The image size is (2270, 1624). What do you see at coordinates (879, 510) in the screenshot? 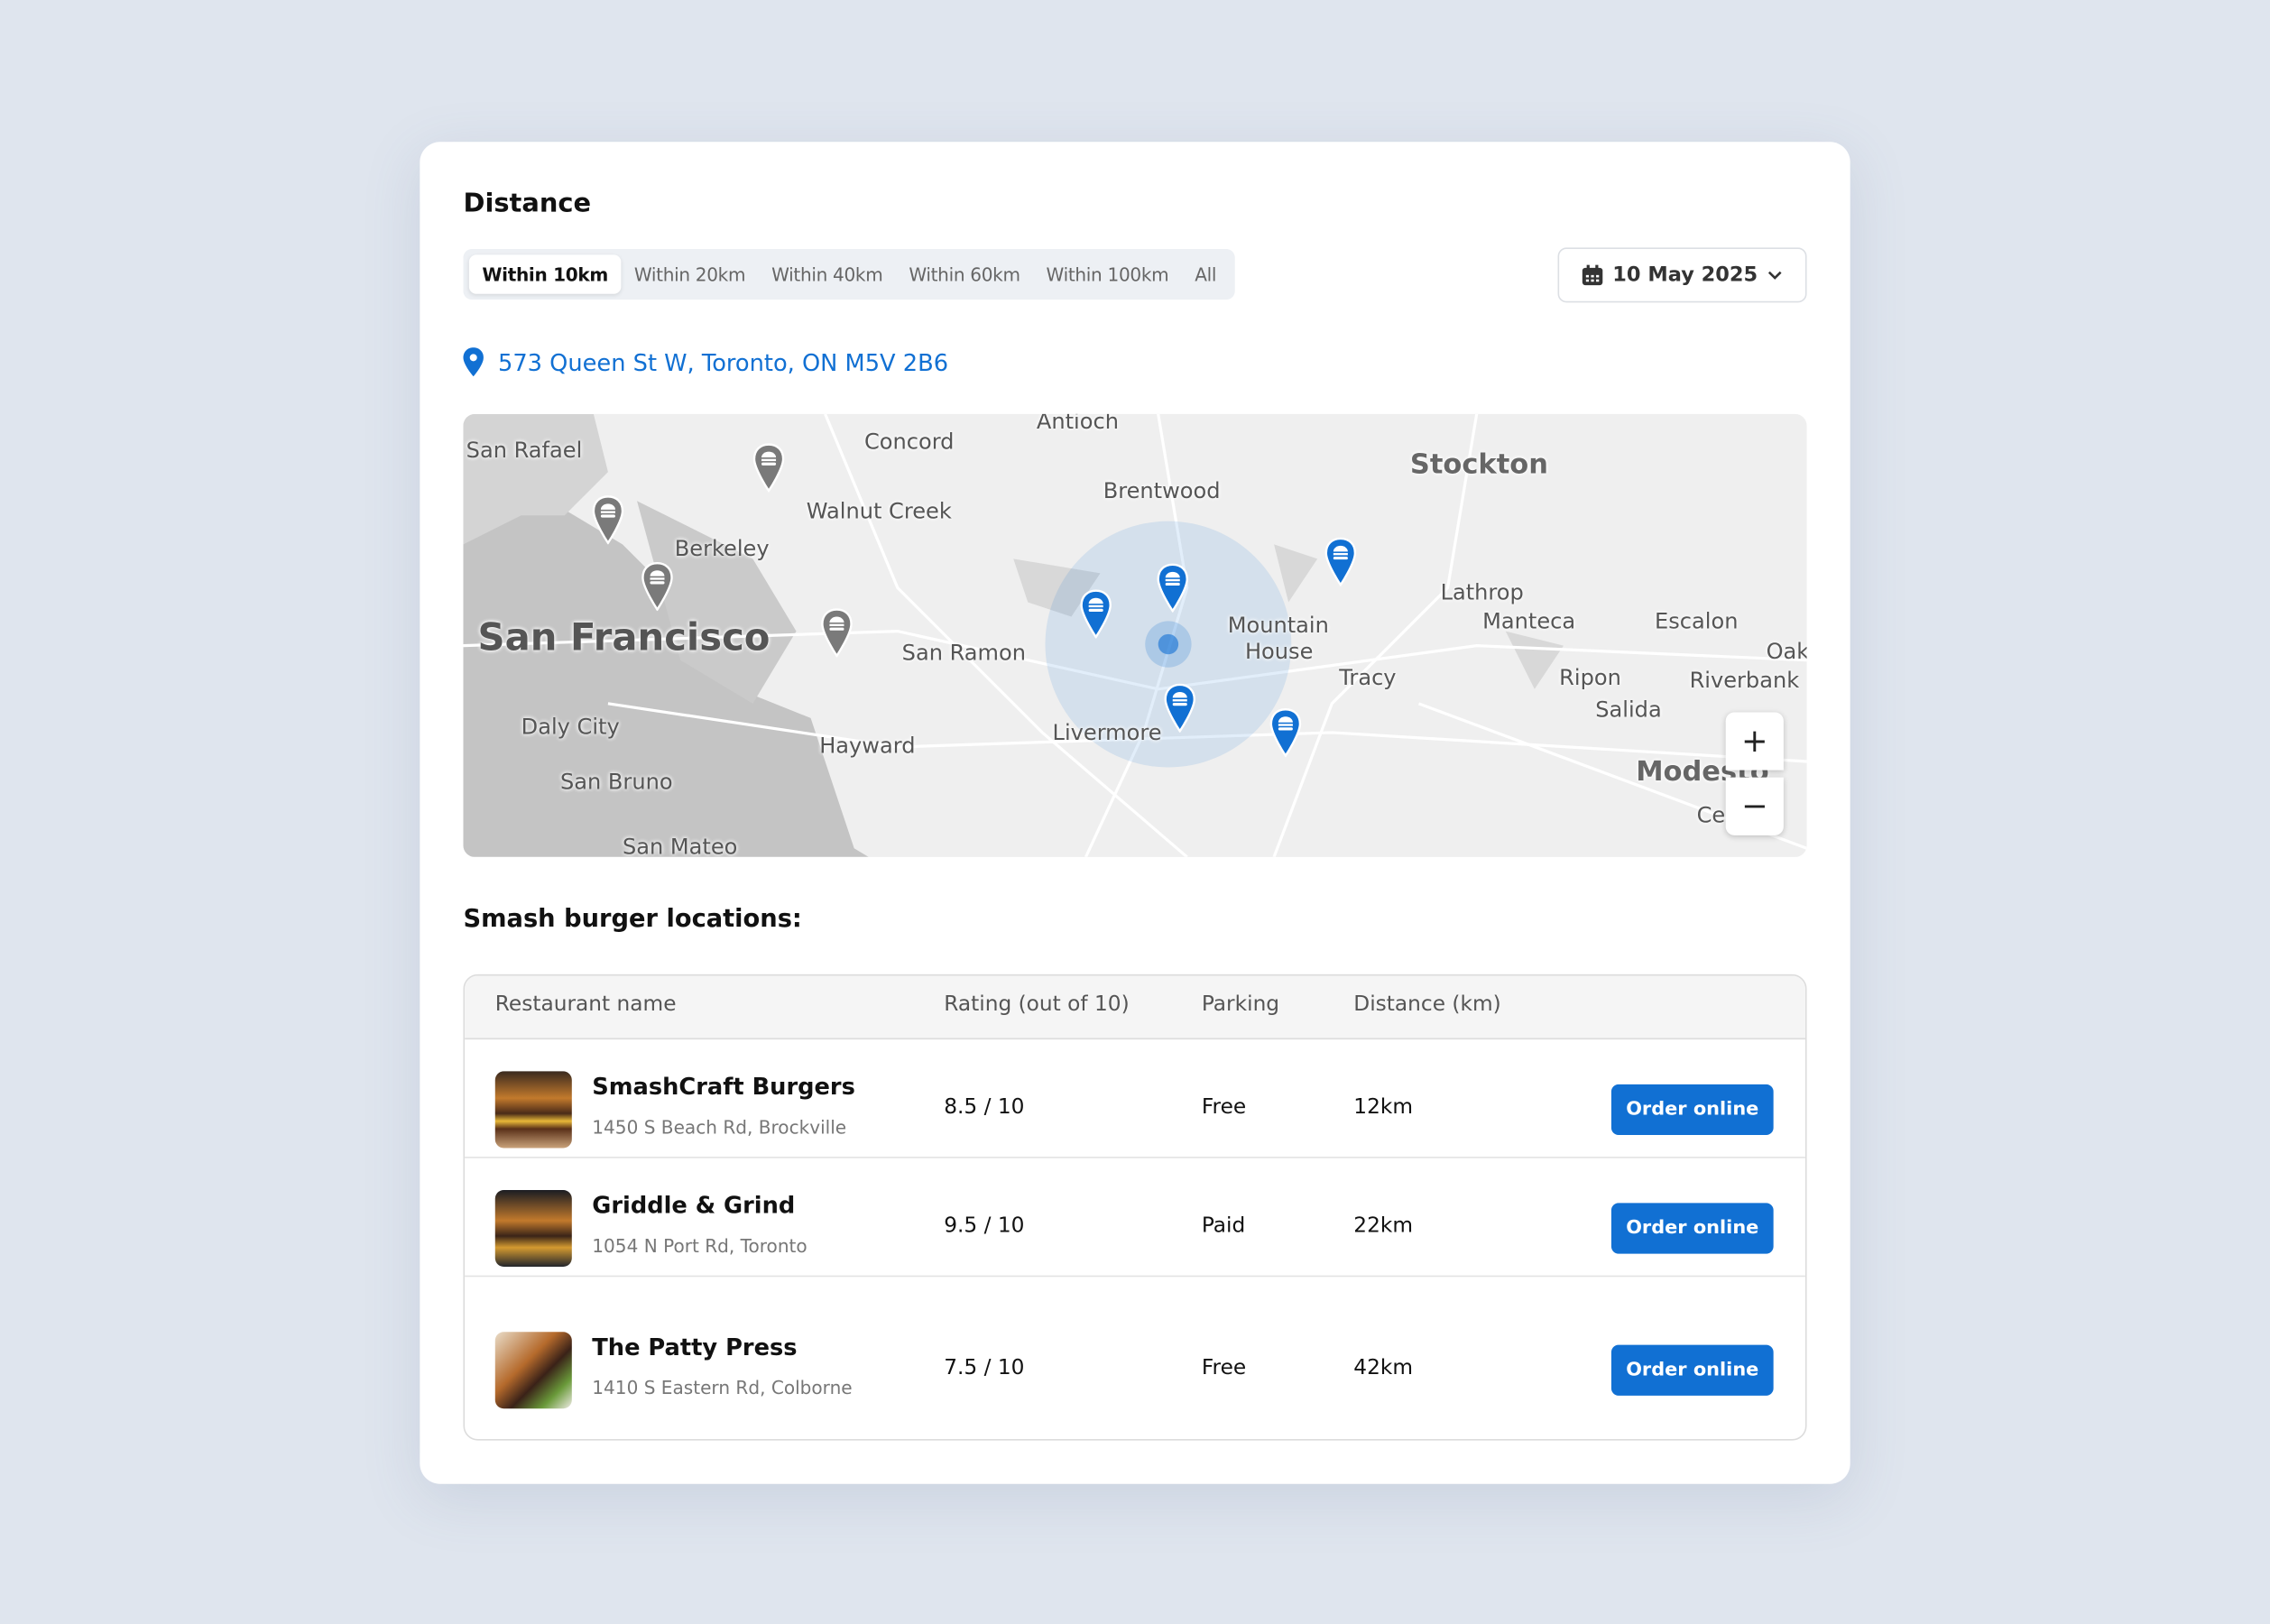
I see `map-label: Walnut Creek` at bounding box center [879, 510].